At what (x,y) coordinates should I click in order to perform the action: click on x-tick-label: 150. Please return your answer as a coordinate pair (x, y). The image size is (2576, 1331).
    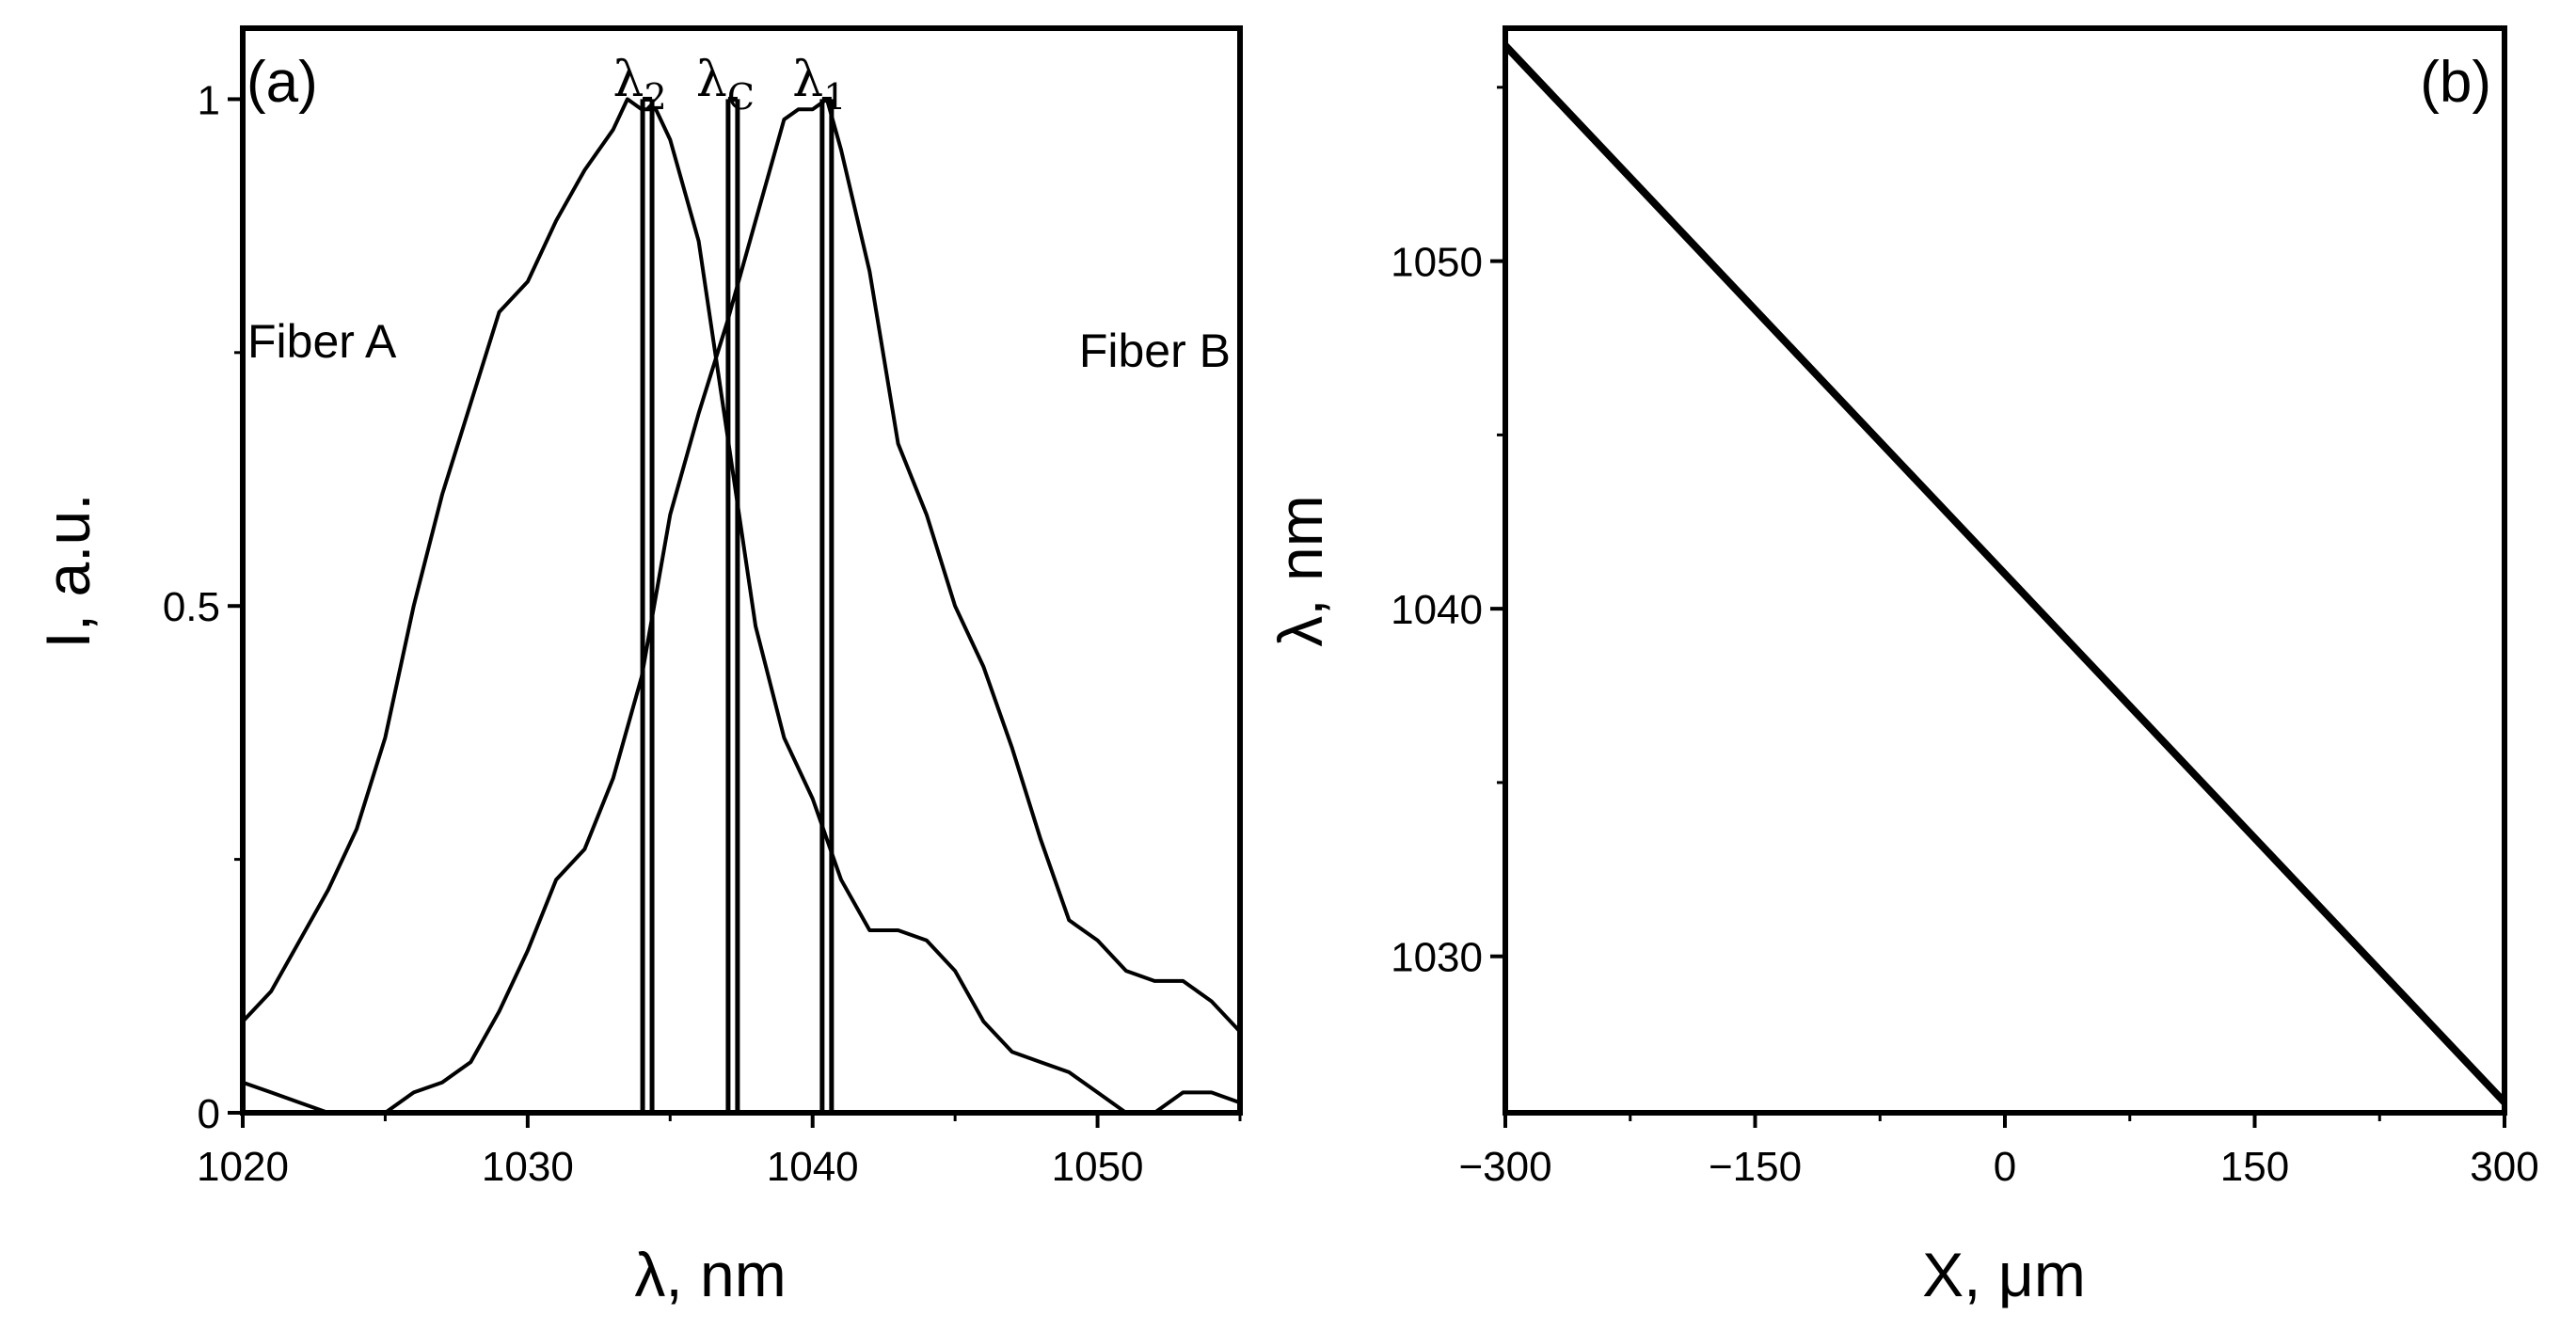
    Looking at the image, I should click on (2255, 1167).